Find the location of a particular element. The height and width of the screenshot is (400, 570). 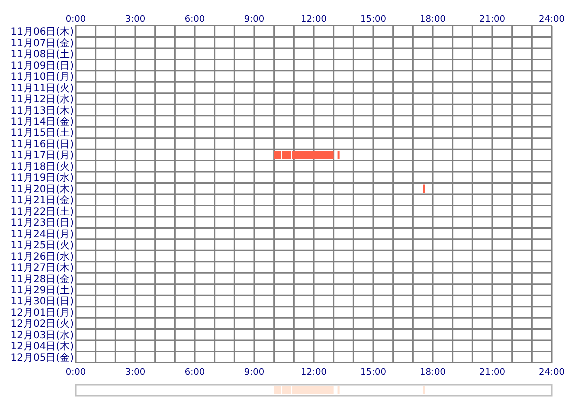

y-tick-label: 11月17日(月) is located at coordinates (42, 156).